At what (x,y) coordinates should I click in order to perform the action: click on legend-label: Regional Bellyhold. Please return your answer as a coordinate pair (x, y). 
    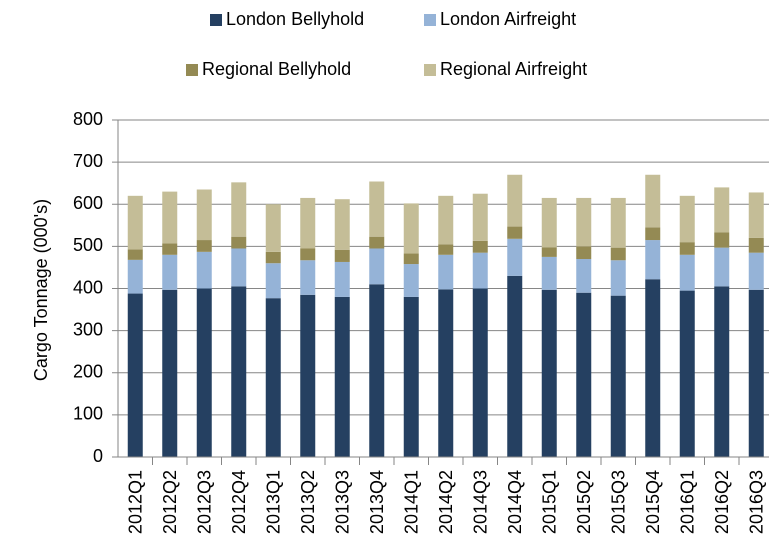
    Looking at the image, I should click on (276, 69).